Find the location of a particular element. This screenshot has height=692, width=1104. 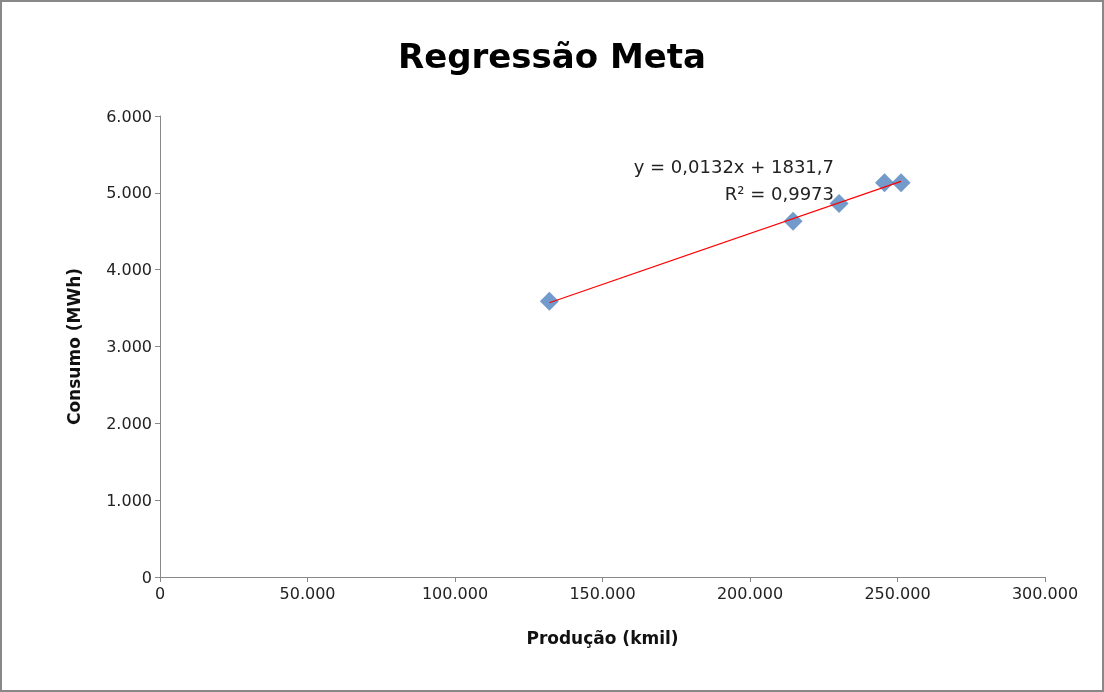

y-tick-label: 0 is located at coordinates (146, 577).